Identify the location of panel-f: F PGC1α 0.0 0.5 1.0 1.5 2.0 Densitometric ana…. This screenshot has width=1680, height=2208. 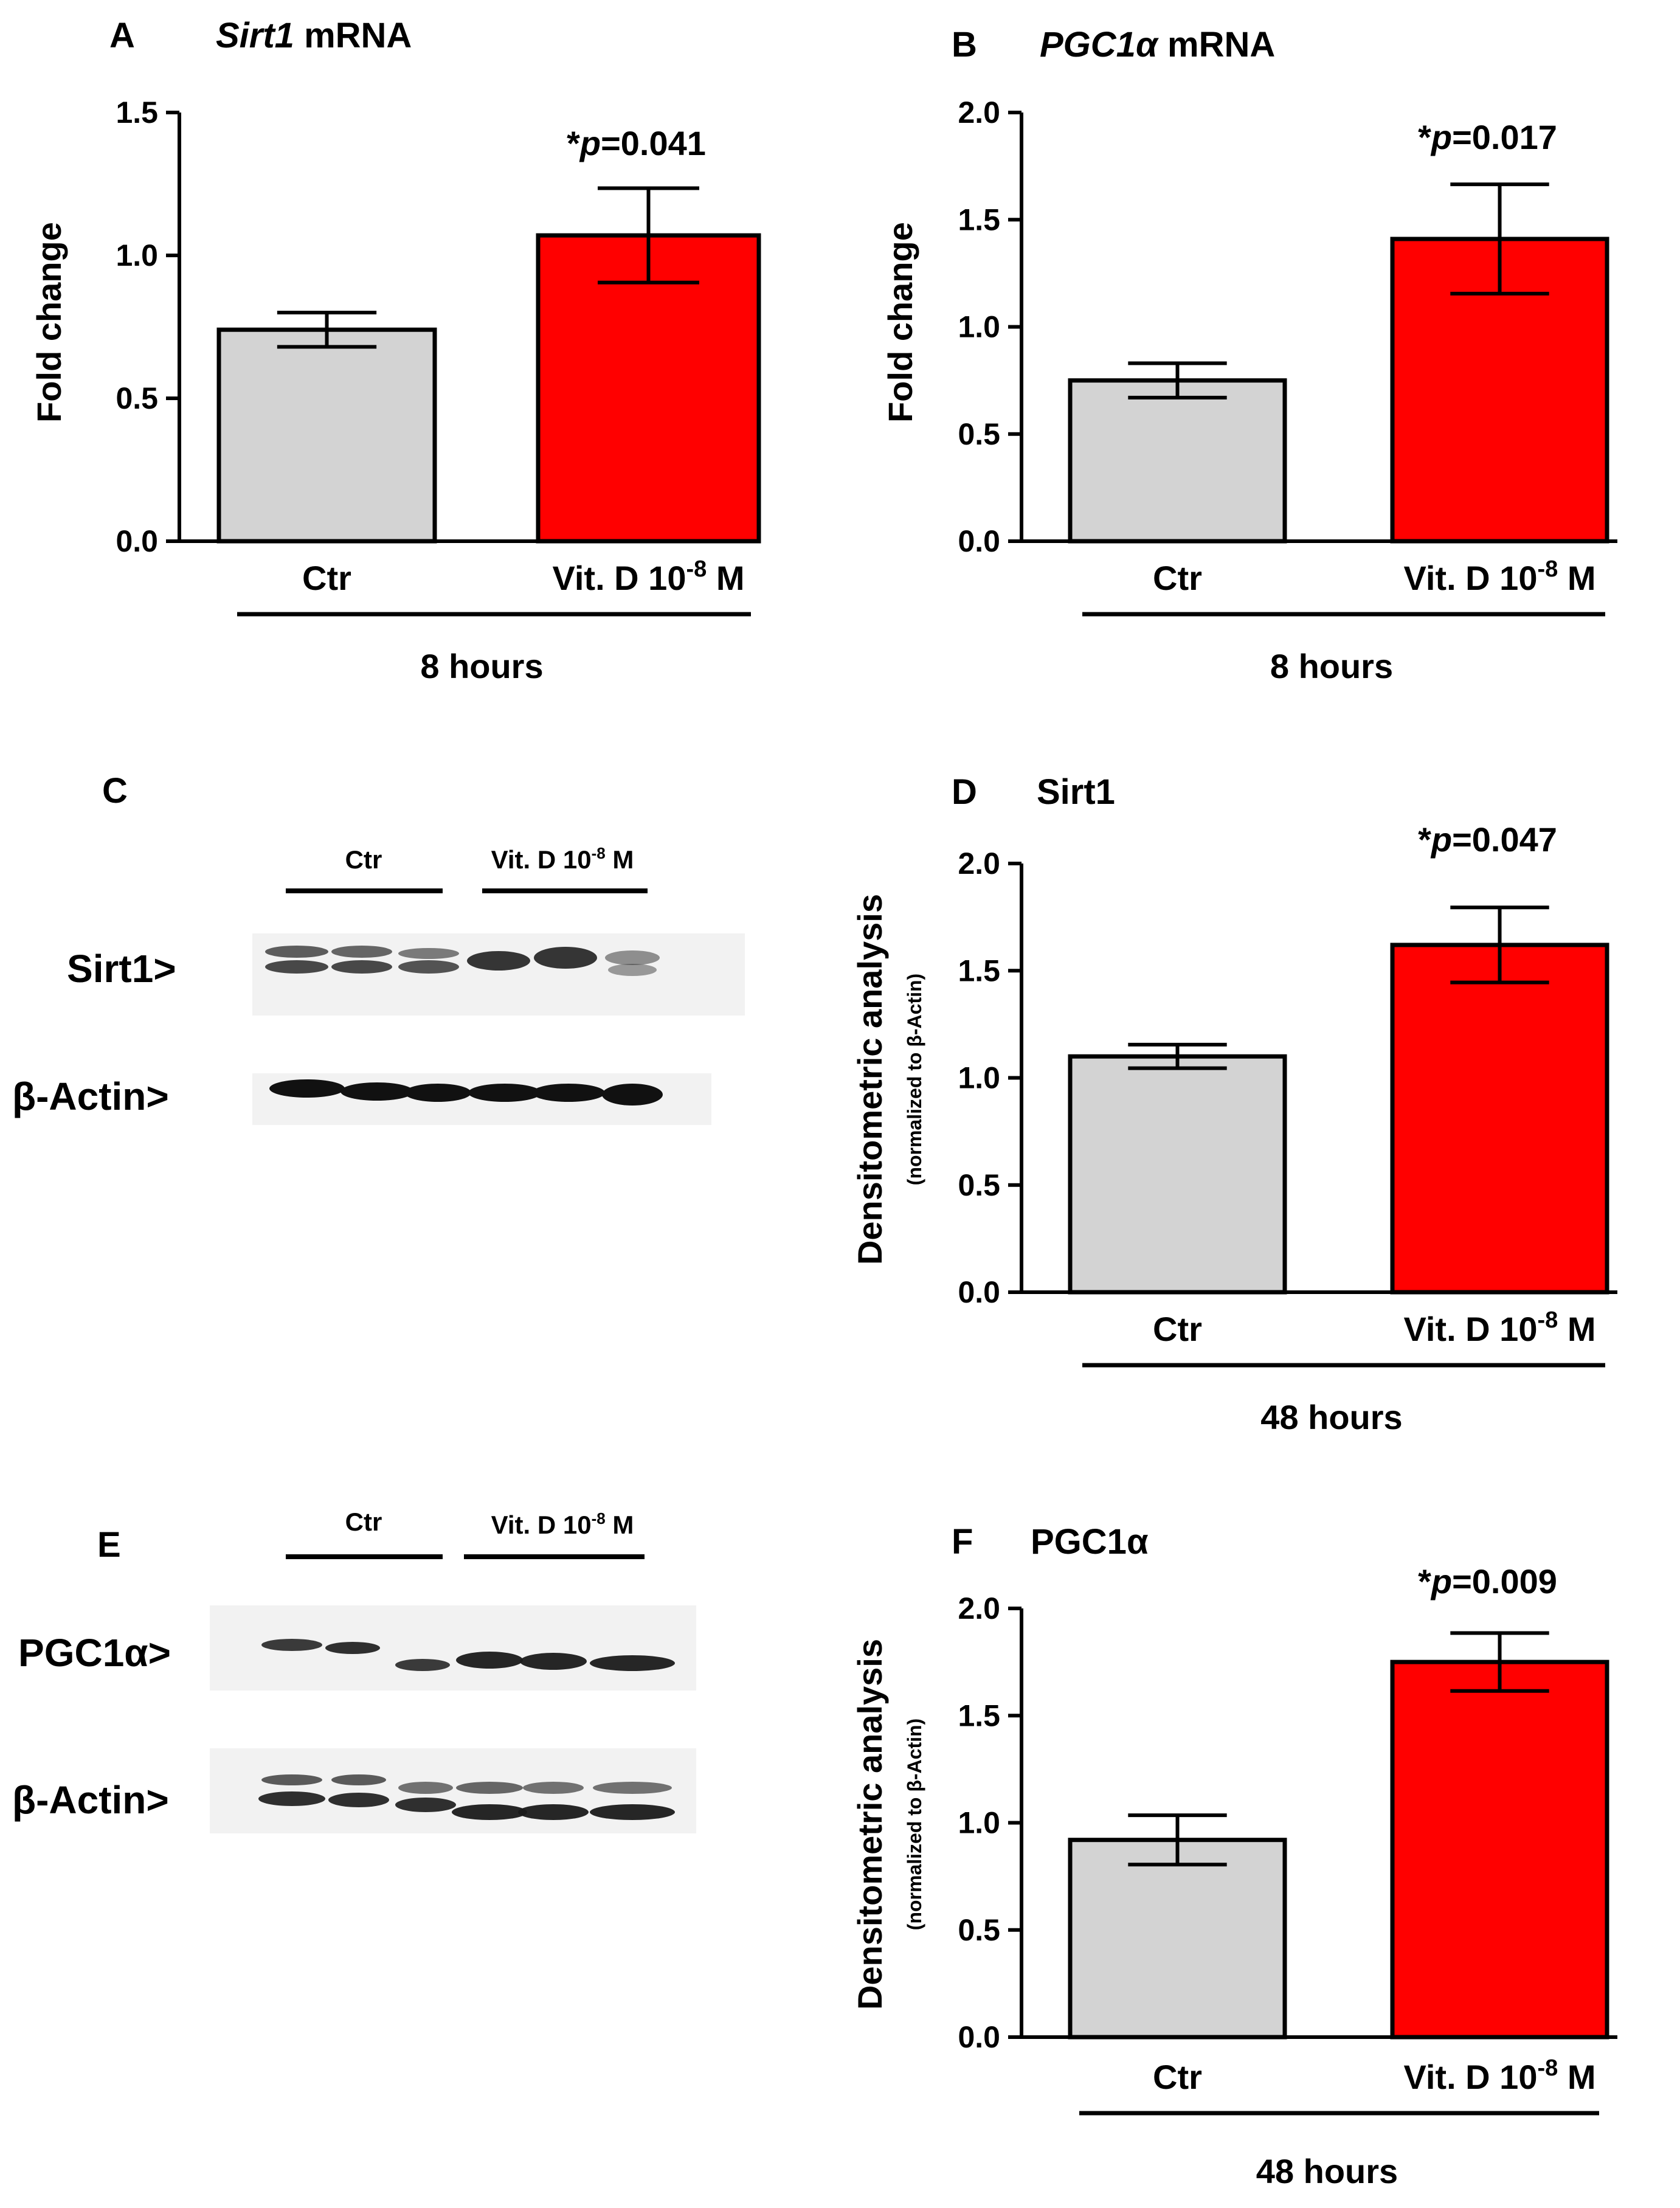
(1234, 1856).